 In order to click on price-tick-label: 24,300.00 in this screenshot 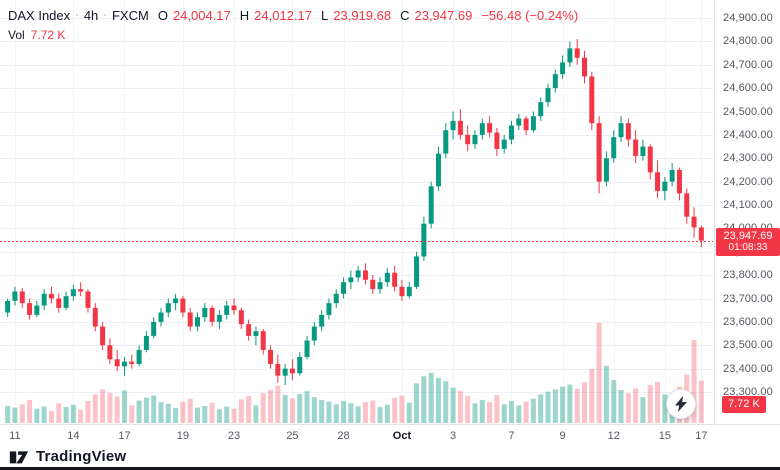, I will do `click(748, 158)`.